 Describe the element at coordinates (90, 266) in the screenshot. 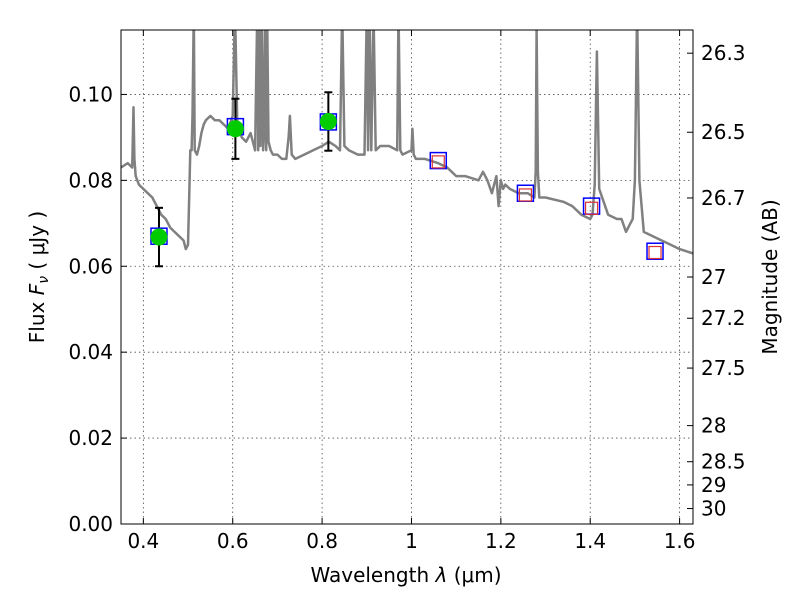

I see `y-tick-label: 0.06` at that location.